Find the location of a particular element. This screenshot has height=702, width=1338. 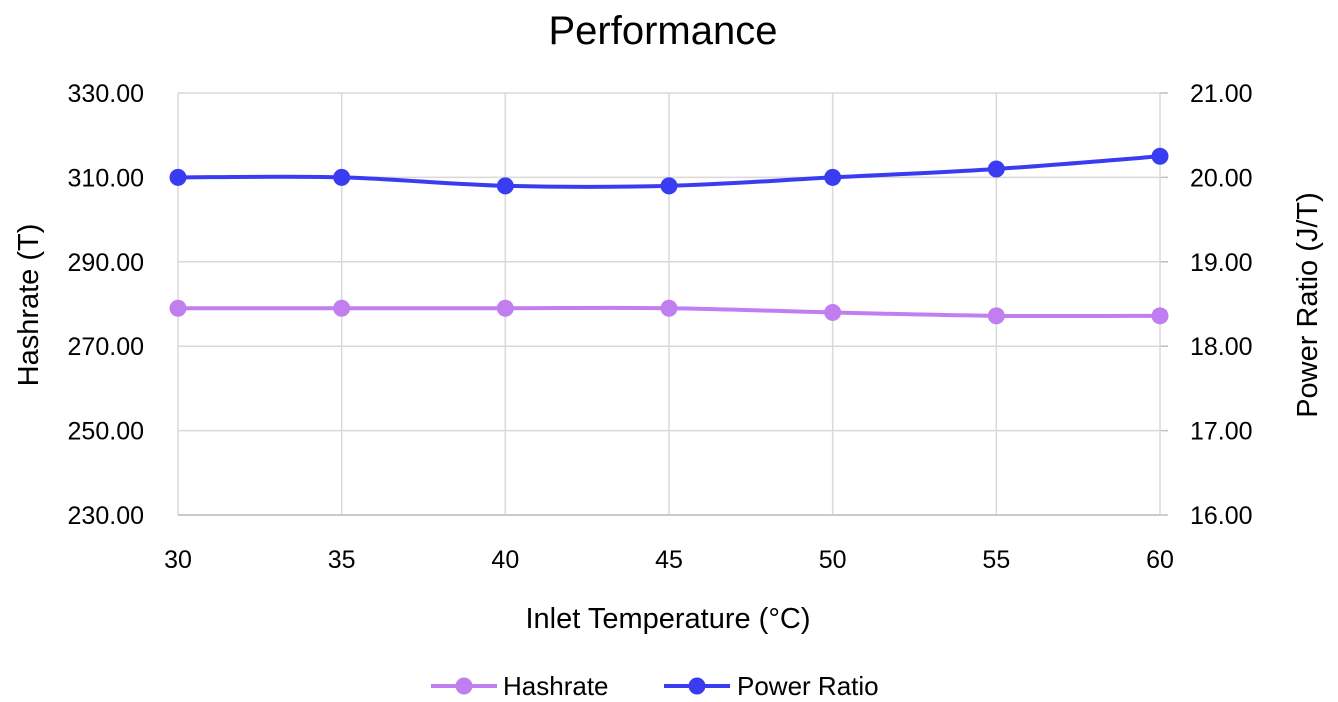

y2-tick-label: 17.00 is located at coordinates (1221, 432).